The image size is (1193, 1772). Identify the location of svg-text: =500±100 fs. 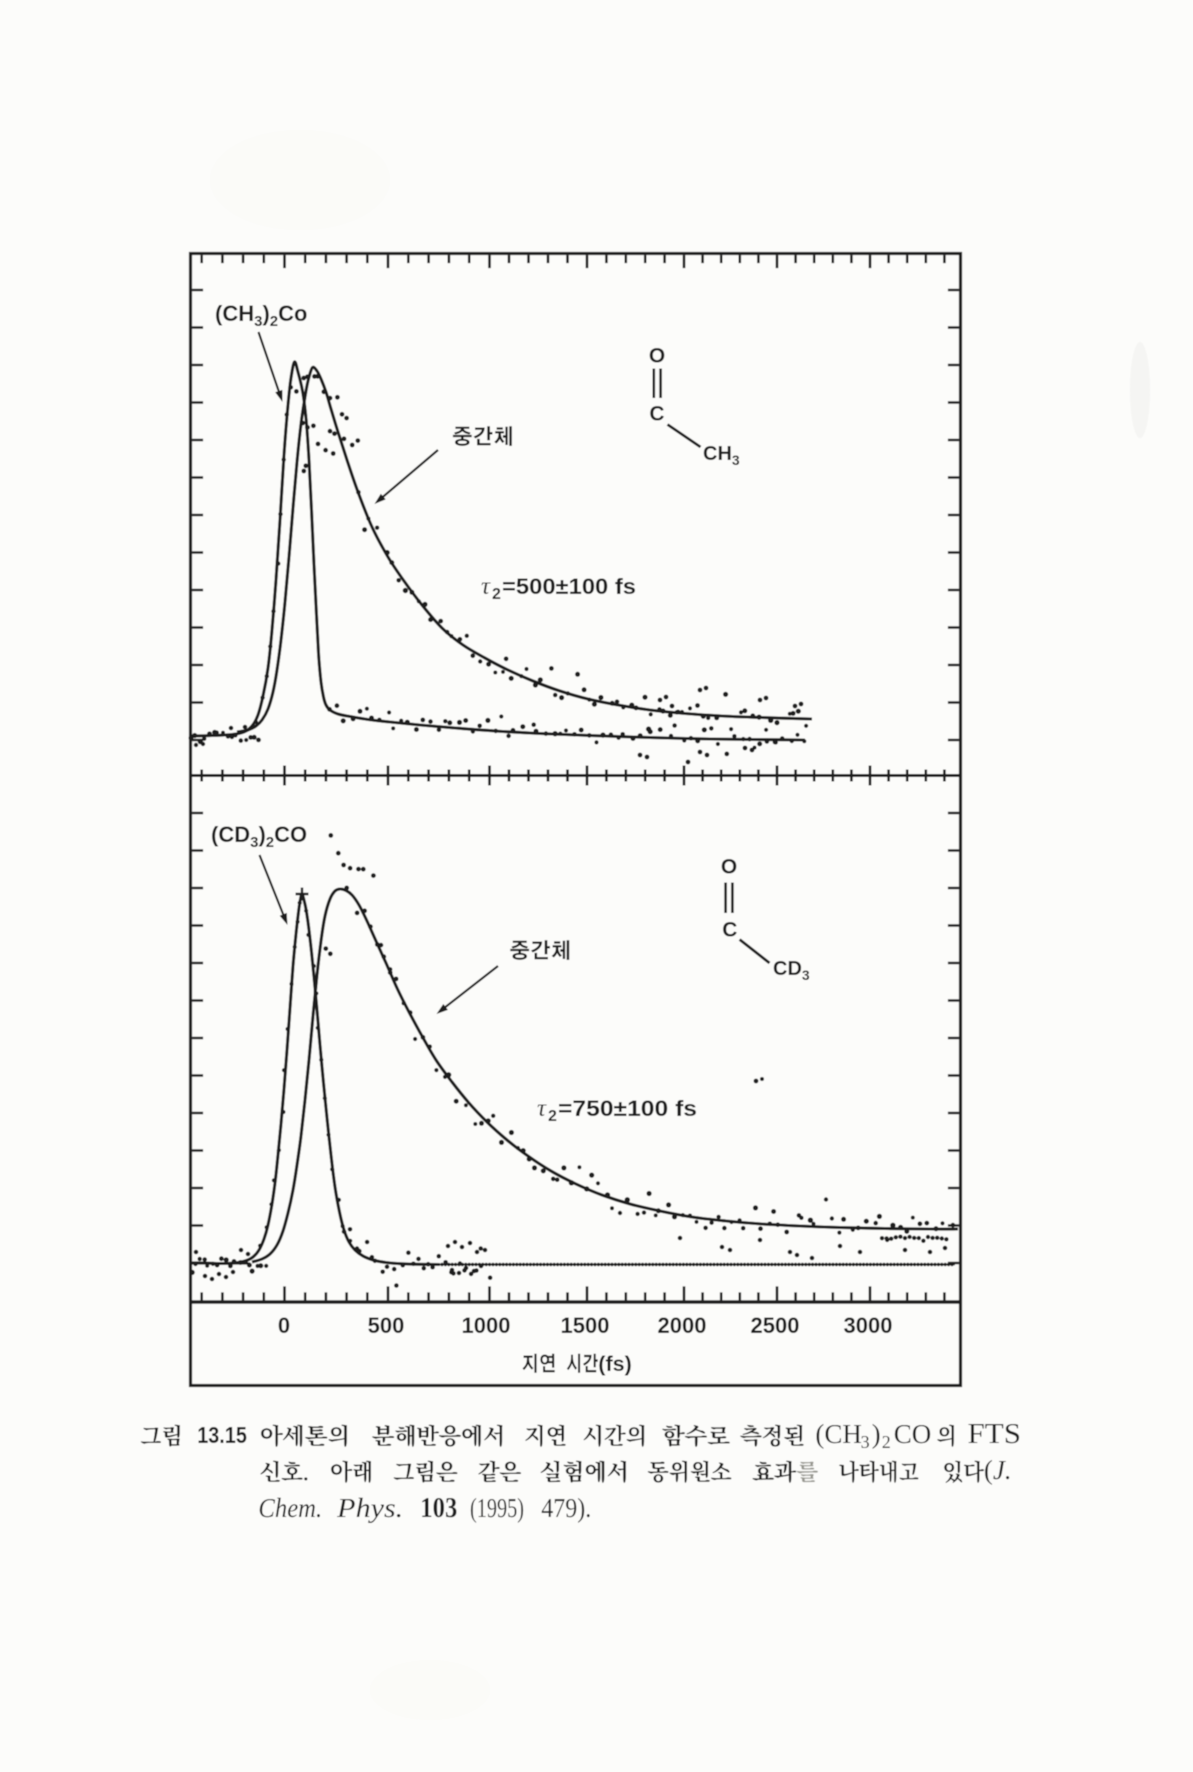
(569, 586).